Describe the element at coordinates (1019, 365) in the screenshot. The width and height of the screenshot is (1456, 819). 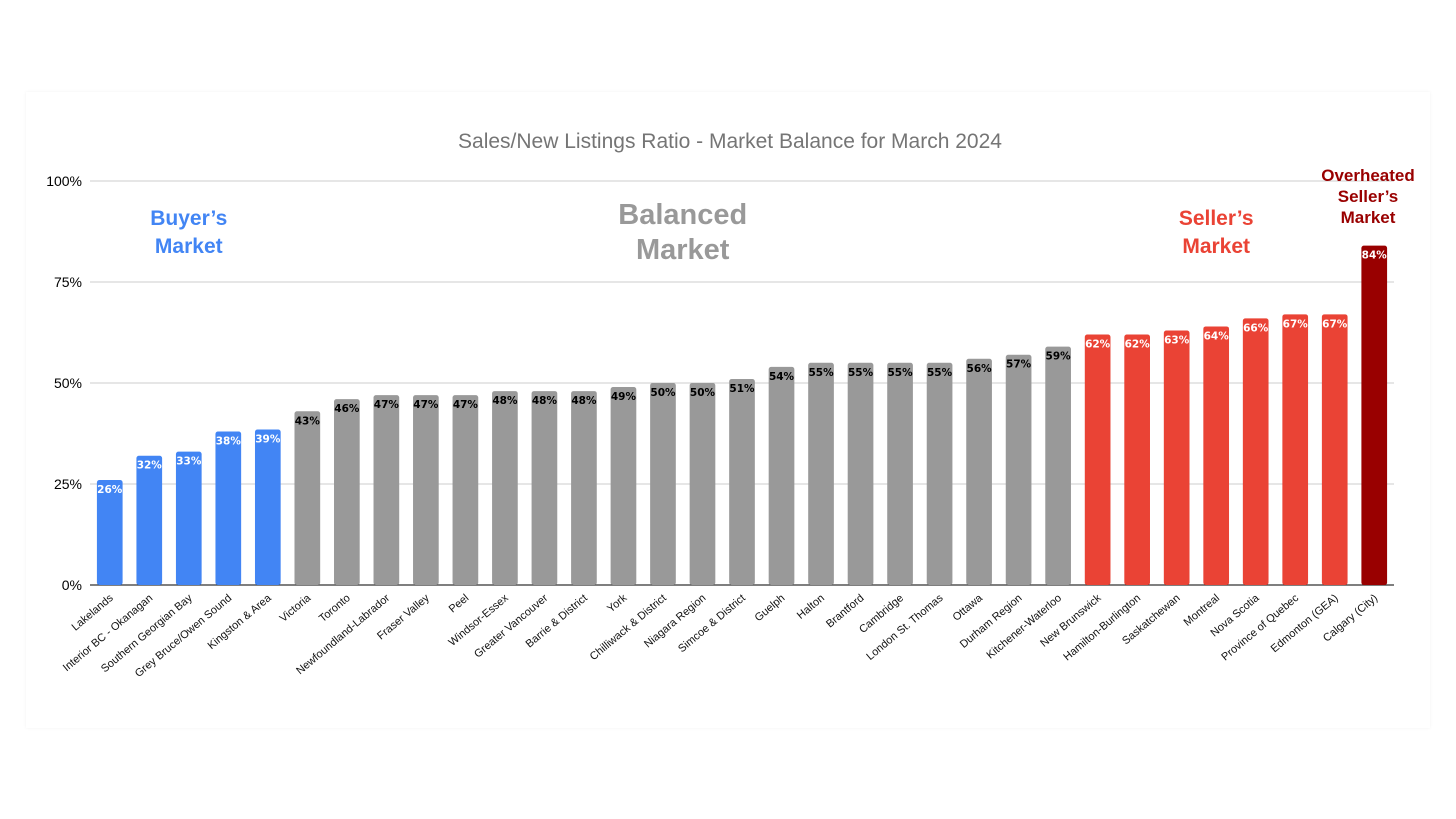
I see `data-label: 57%` at that location.